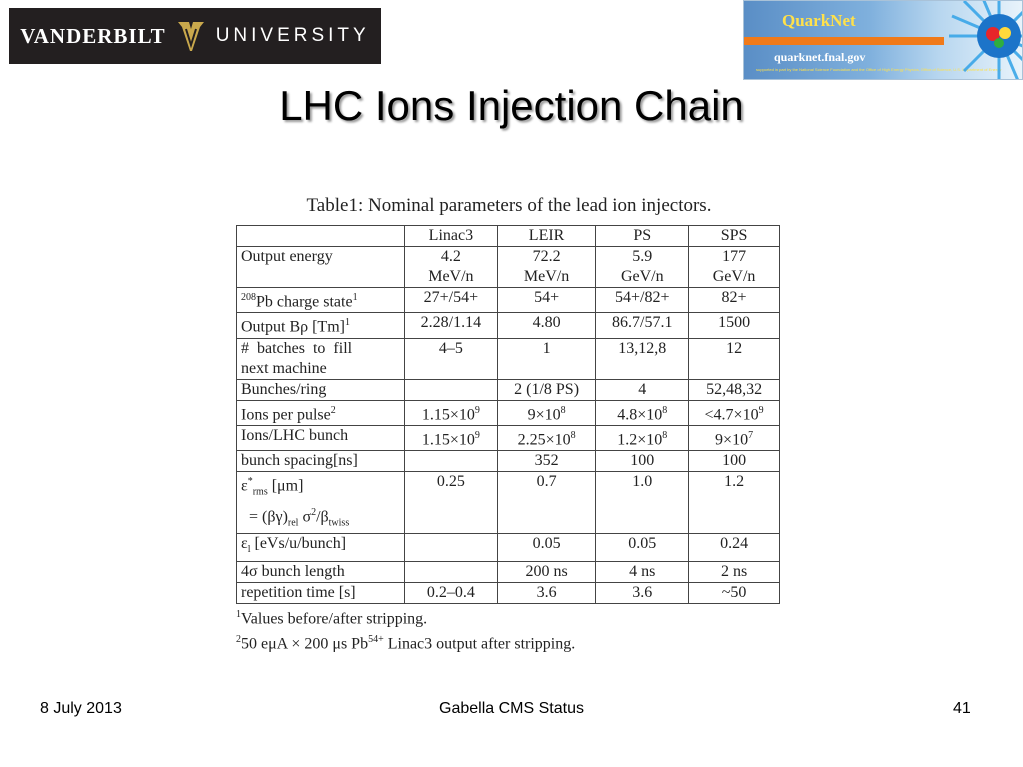  Describe the element at coordinates (320, 547) in the screenshot. I see `row-label: εl [eVs/u/bunch]` at that location.